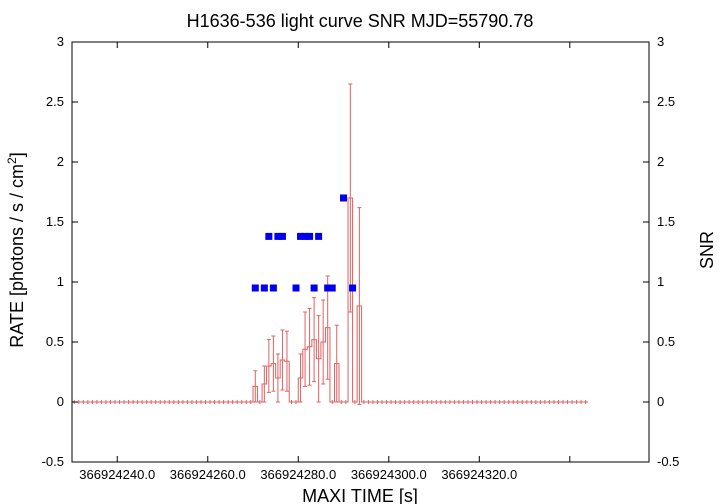 The image size is (720, 504). What do you see at coordinates (660, 161) in the screenshot?
I see `y2-tick-label: 2` at bounding box center [660, 161].